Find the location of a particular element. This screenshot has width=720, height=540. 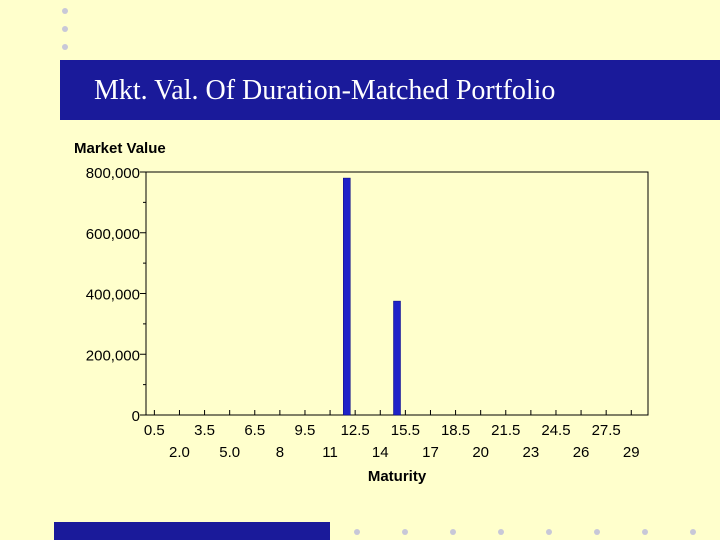

y-tick-label: 0 is located at coordinates (136, 416).